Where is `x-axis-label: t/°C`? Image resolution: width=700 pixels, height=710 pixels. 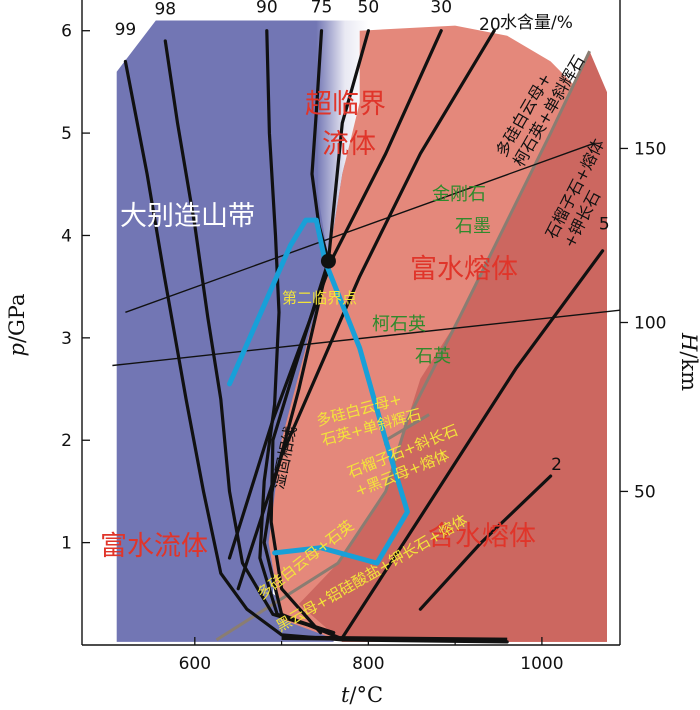 x-axis-label: t/°C is located at coordinates (362, 695).